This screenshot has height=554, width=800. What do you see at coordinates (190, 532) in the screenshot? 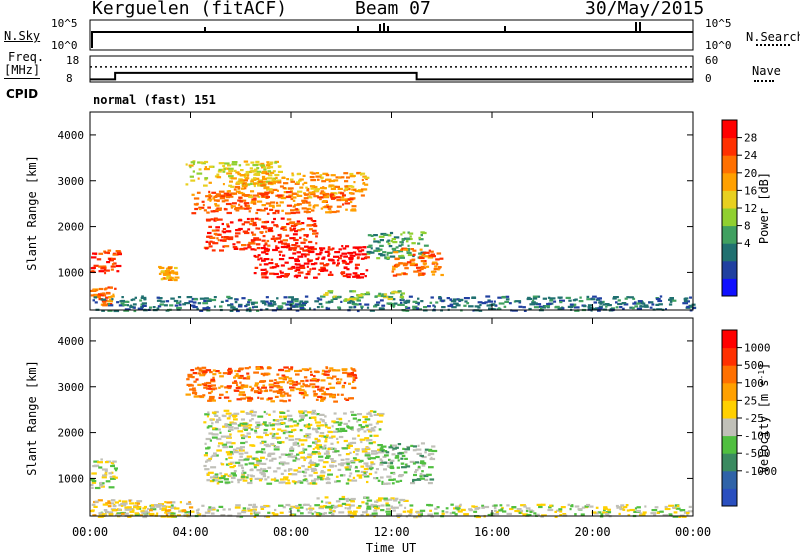
I see `time-tick-label: 04:00` at bounding box center [190, 532].